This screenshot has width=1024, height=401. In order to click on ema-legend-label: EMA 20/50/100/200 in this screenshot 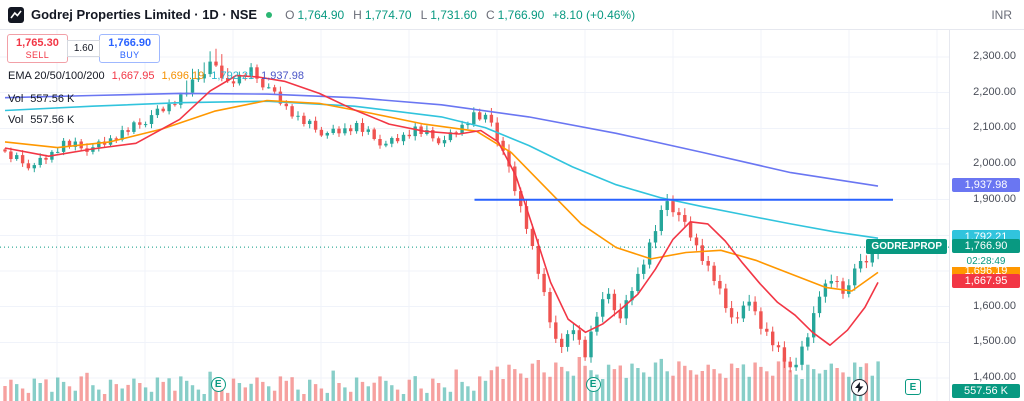, I will do `click(56, 76)`.